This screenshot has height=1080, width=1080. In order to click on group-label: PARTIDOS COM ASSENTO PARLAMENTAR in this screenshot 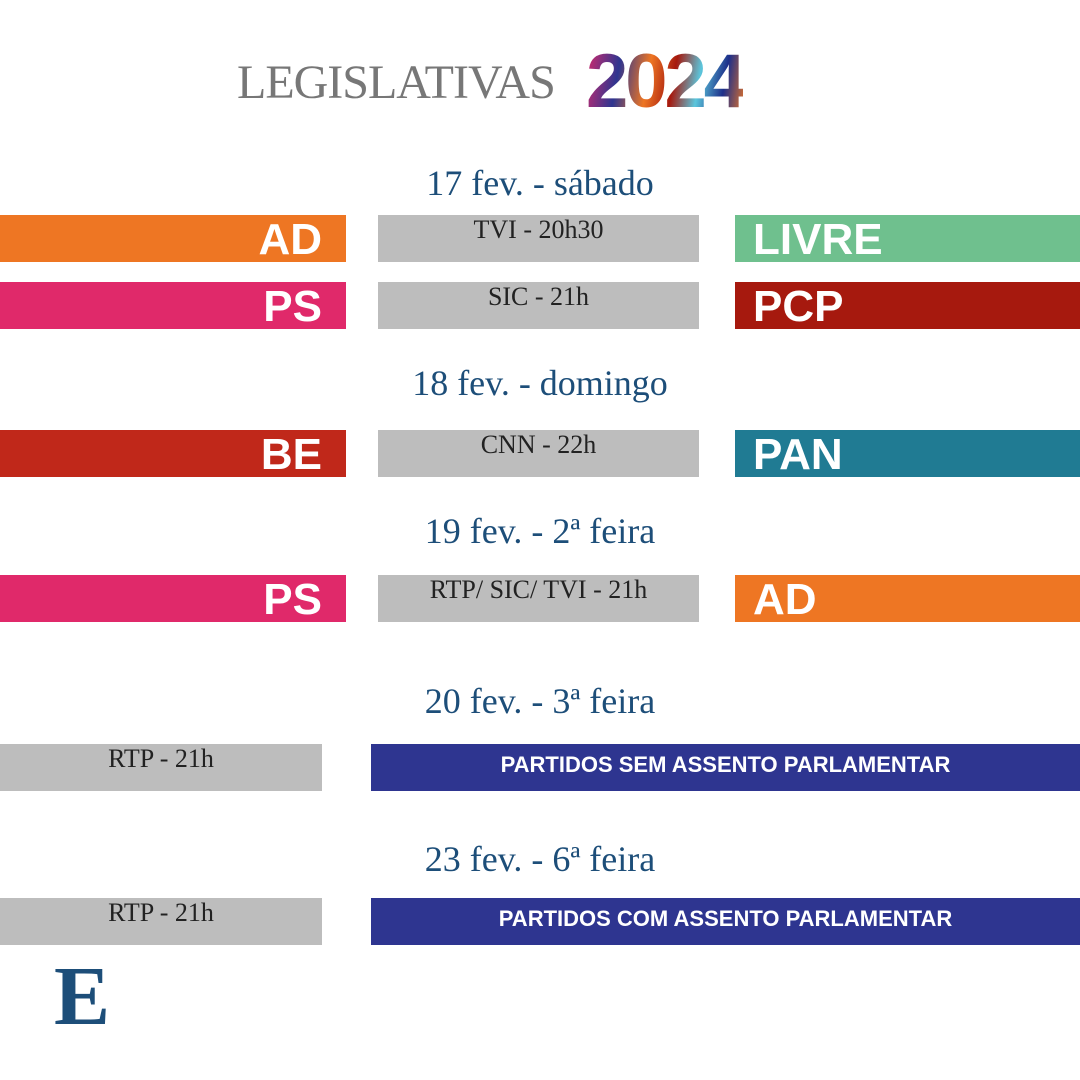, I will do `click(725, 921)`.